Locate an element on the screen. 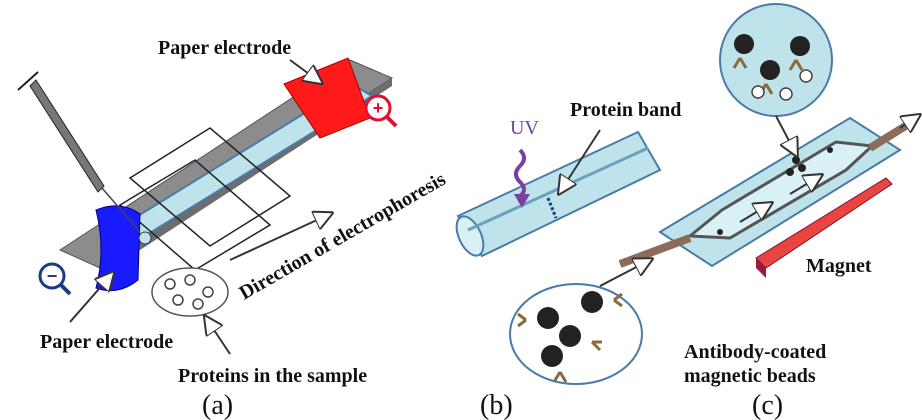 This screenshot has height=420, width=922. antibody-bead-icons is located at coordinates (570, 337).